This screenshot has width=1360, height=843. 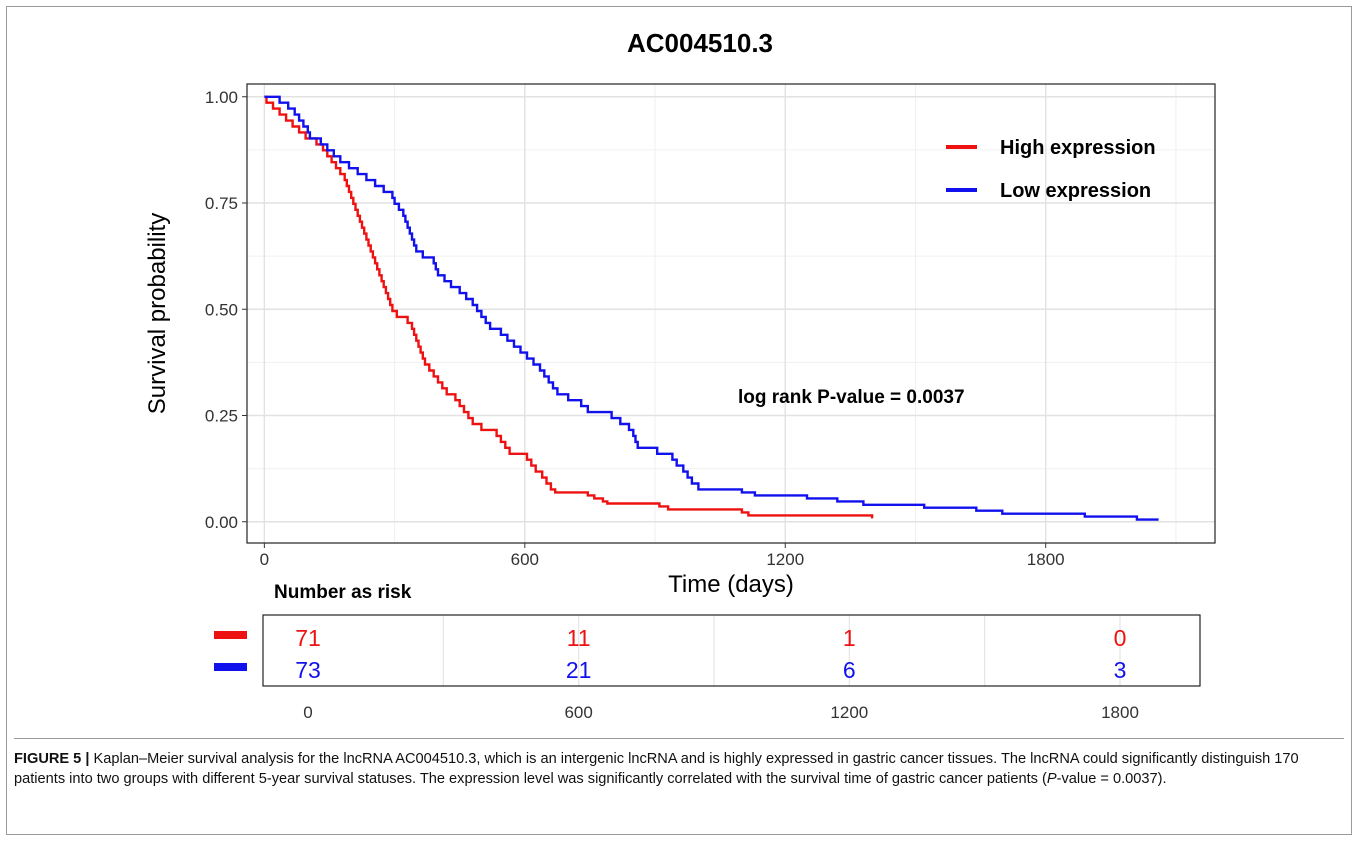 What do you see at coordinates (525, 559) in the screenshot?
I see `x-tick-label: 600` at bounding box center [525, 559].